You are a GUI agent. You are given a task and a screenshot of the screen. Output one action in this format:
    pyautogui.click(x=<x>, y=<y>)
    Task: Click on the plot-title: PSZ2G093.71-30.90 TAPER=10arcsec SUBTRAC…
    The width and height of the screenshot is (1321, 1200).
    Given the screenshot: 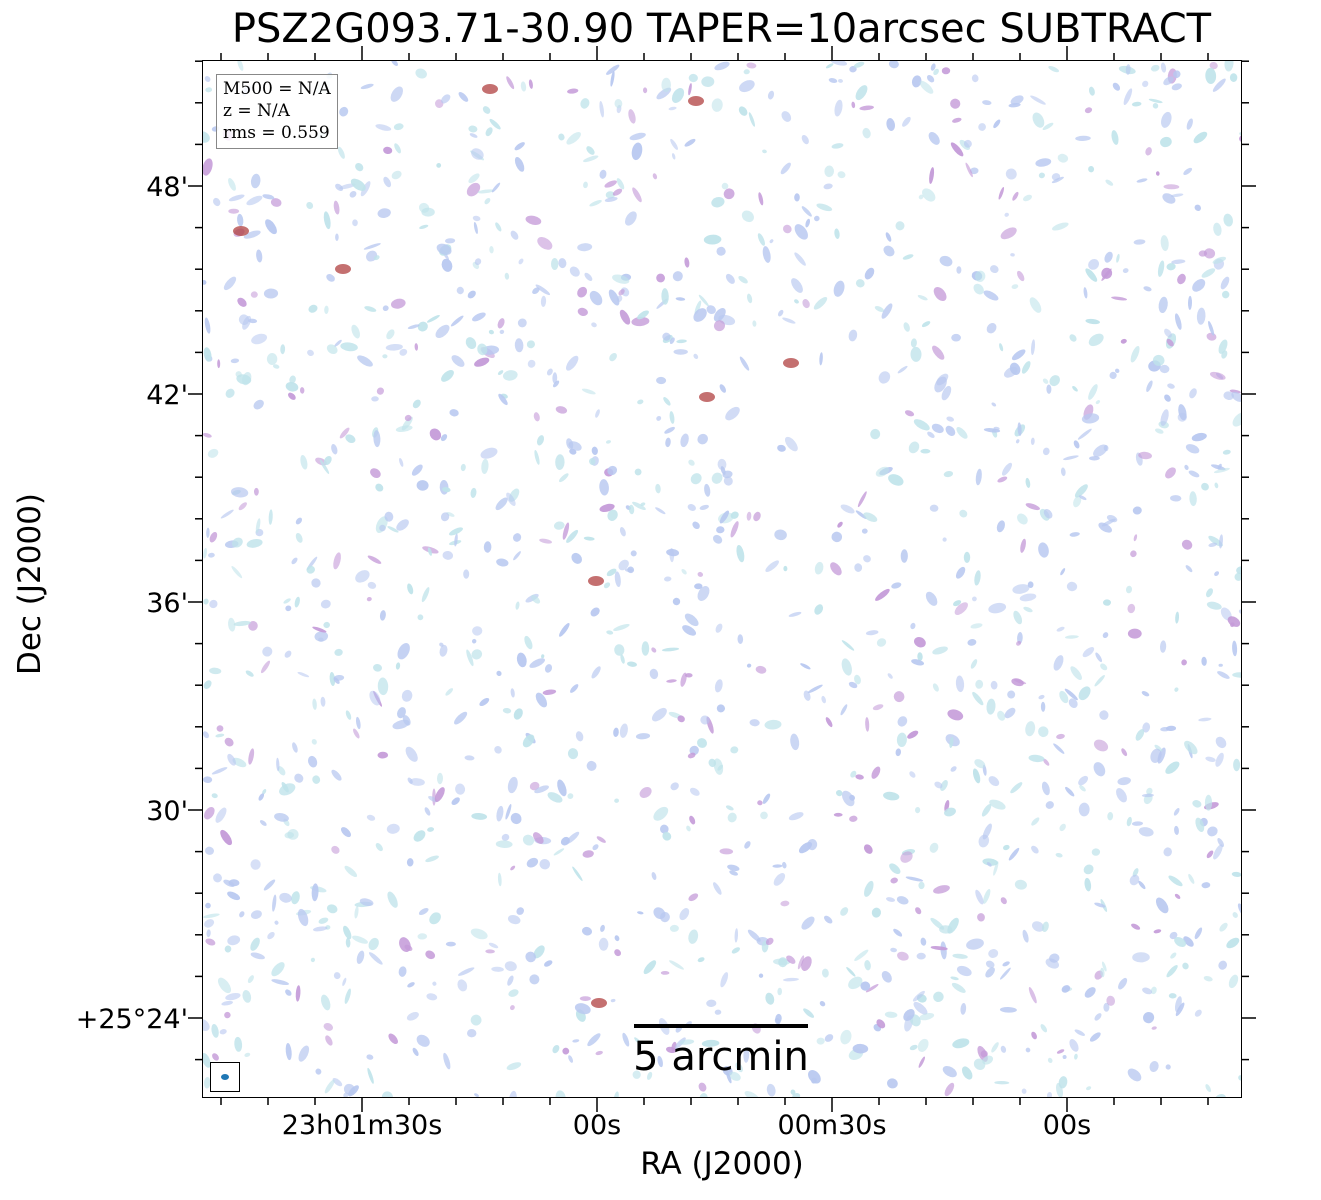 What is the action you would take?
    pyautogui.click(x=721, y=29)
    